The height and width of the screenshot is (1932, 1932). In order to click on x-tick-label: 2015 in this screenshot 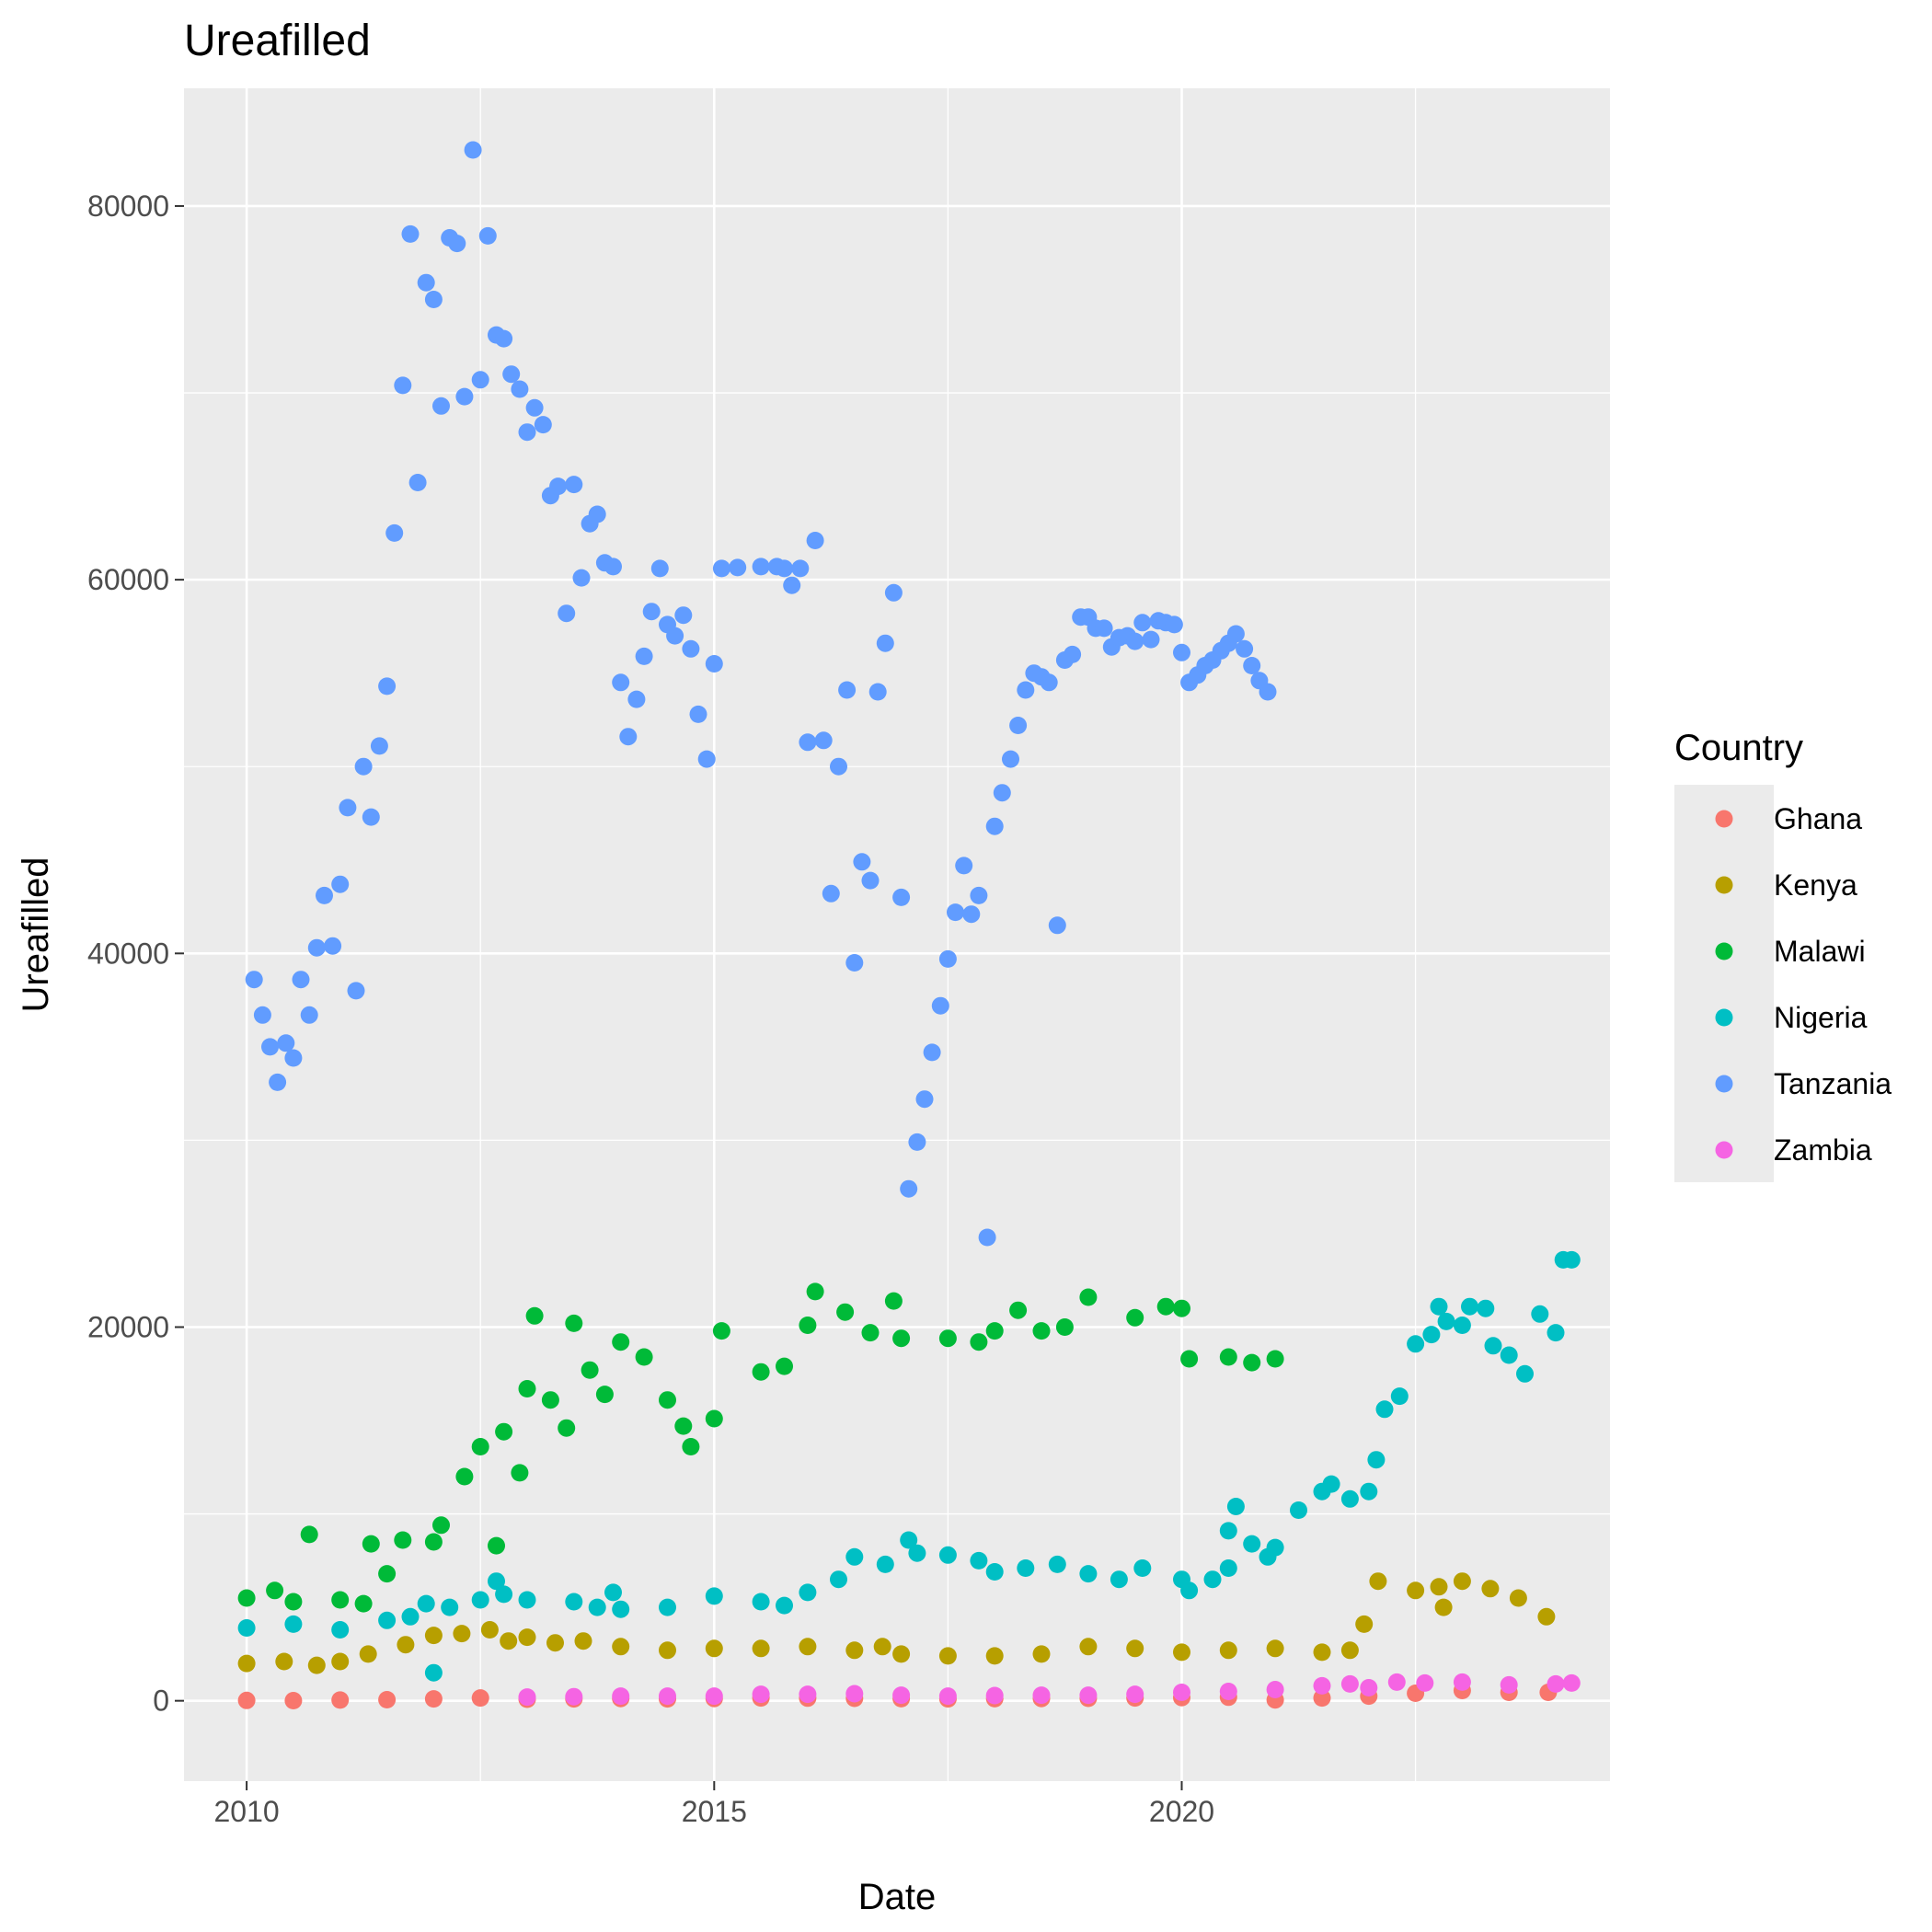, I will do `click(714, 1811)`.